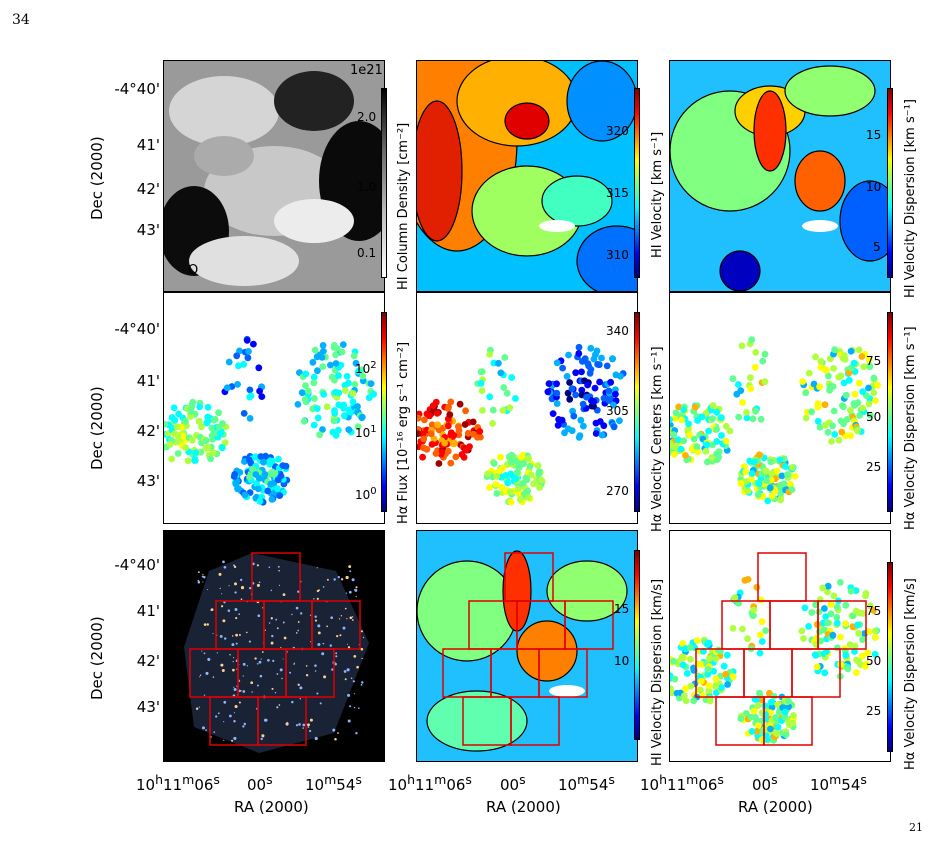 This screenshot has width=943, height=848. What do you see at coordinates (367, 253) in the screenshot?
I see `cbar-tick: 0.1` at bounding box center [367, 253].